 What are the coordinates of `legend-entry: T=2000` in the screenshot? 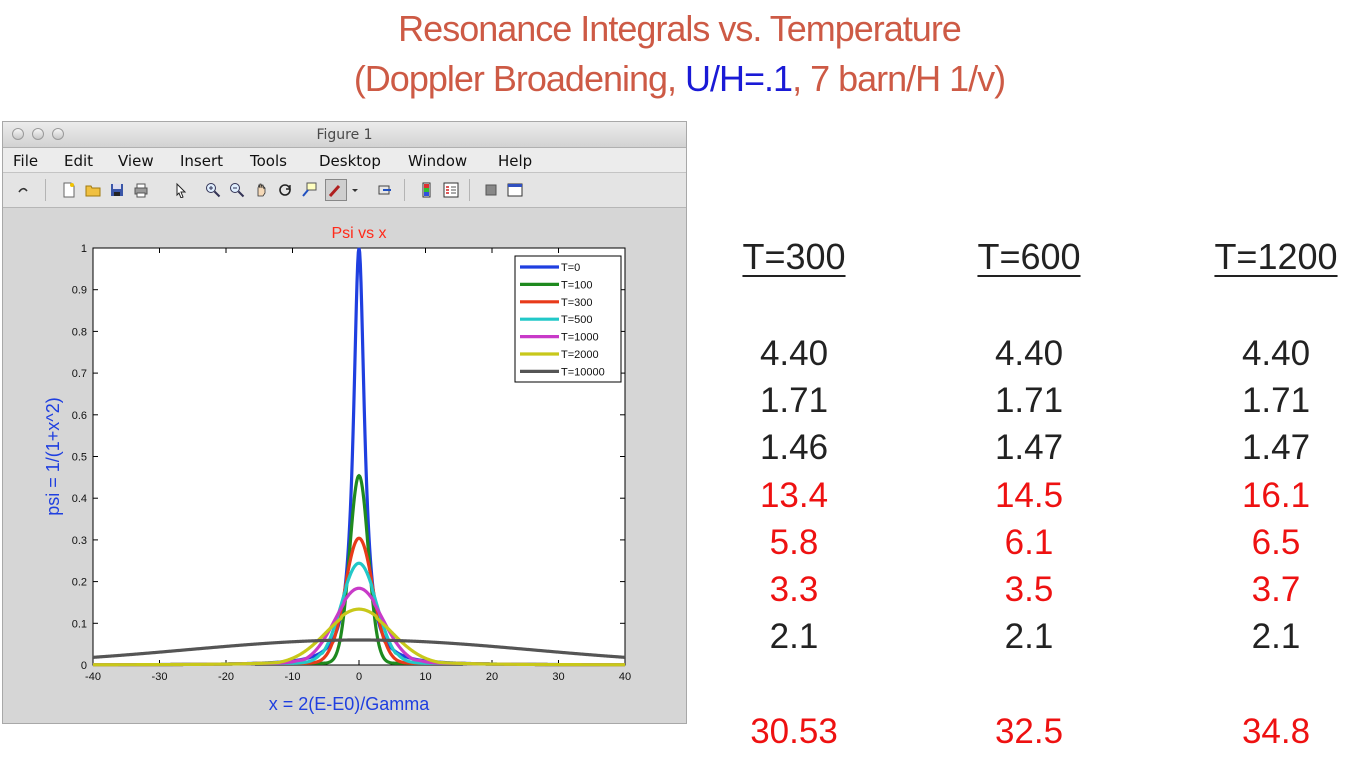 It's located at (580, 355).